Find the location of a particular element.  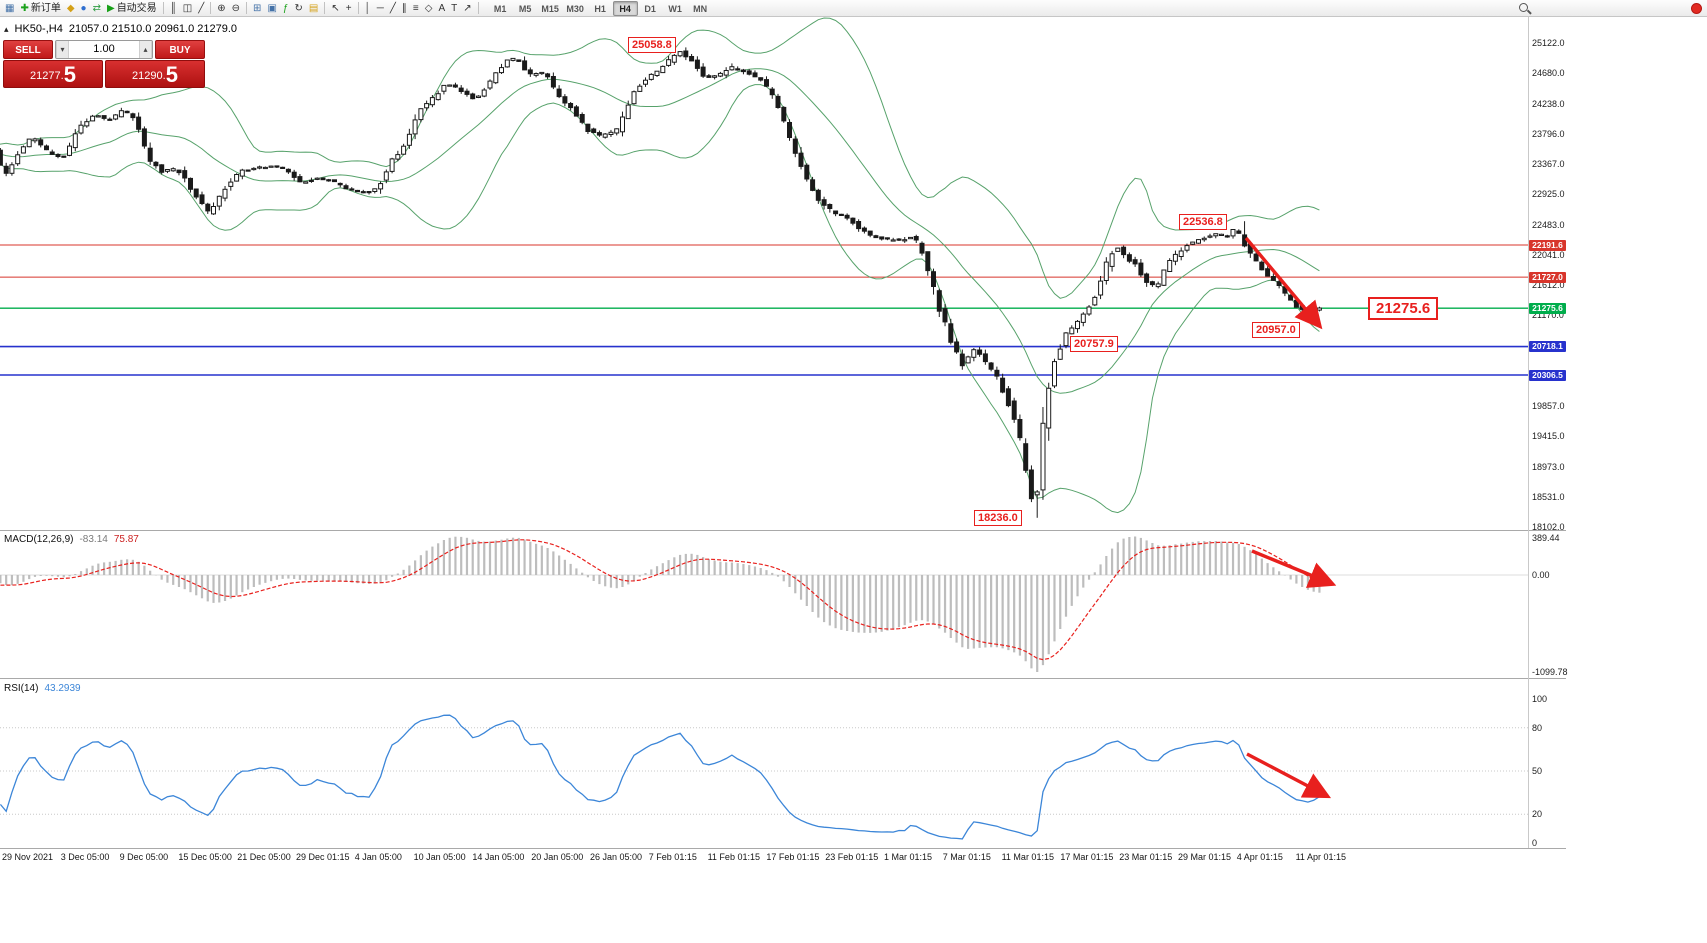

time-axis-label: 11 Apr 01:15 is located at coordinates (1320, 857).